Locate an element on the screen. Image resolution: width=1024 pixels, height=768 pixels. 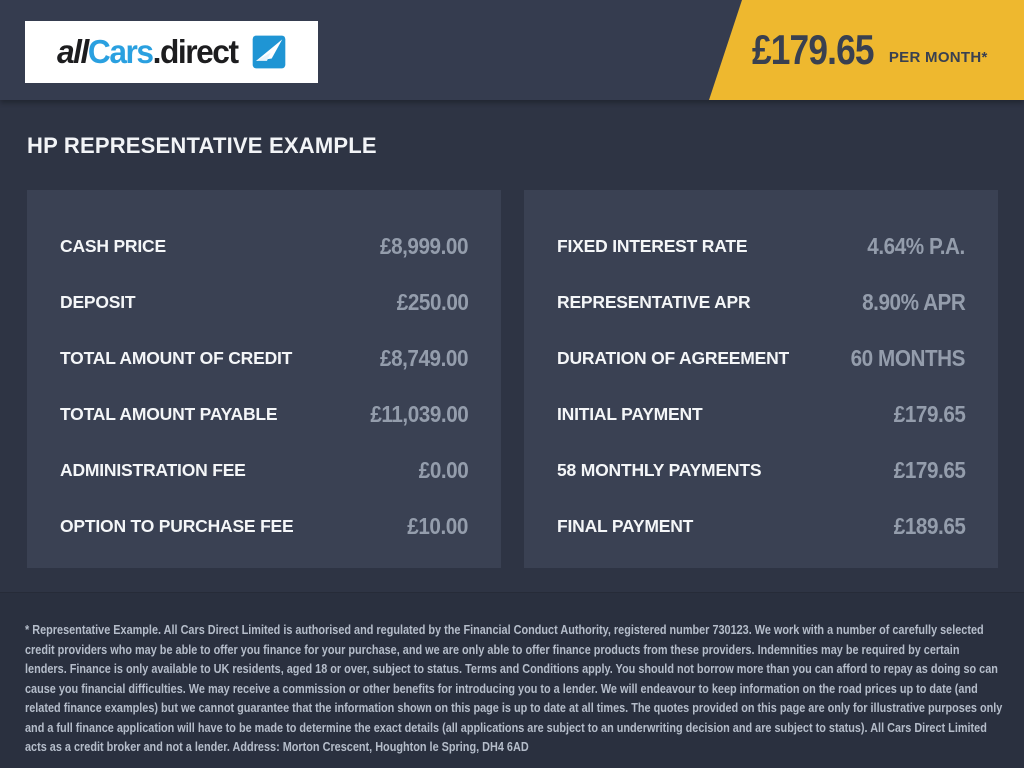
monthly-price: £179.65 is located at coordinates (813, 49).